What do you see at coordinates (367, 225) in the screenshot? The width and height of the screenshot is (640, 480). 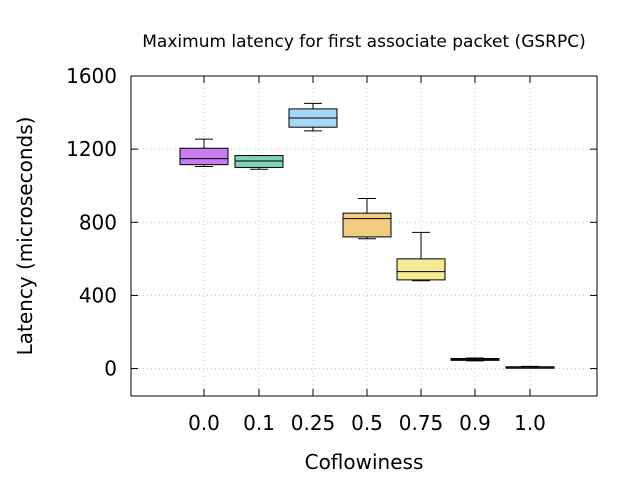 I see `box-0.5` at bounding box center [367, 225].